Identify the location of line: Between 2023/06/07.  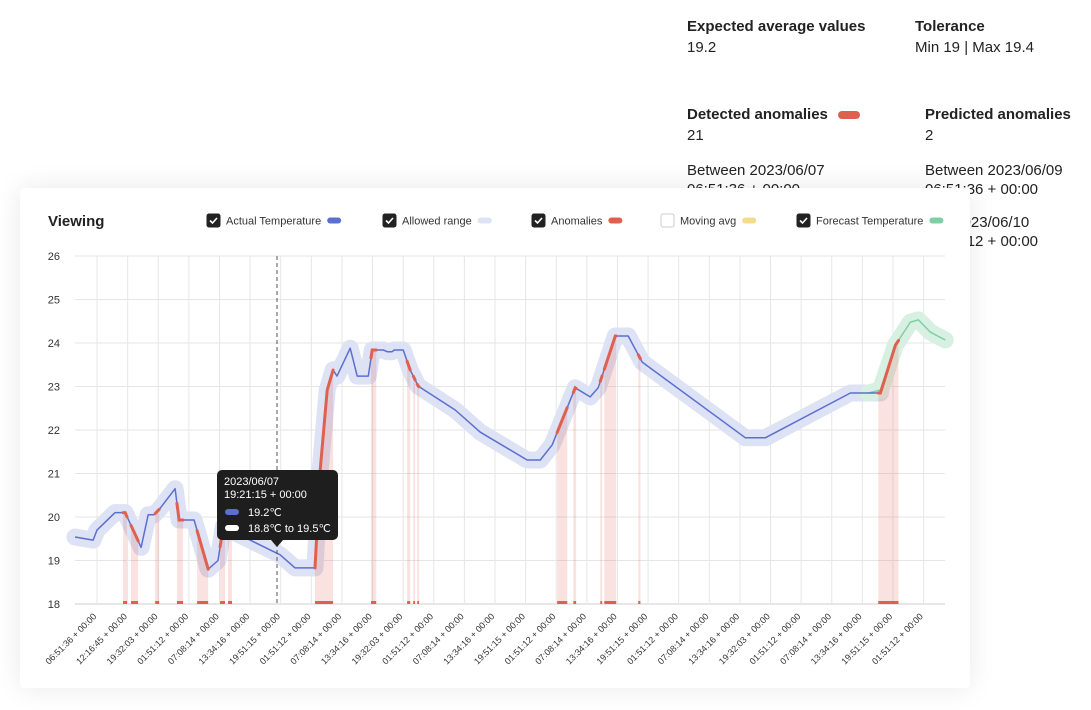
(756, 170).